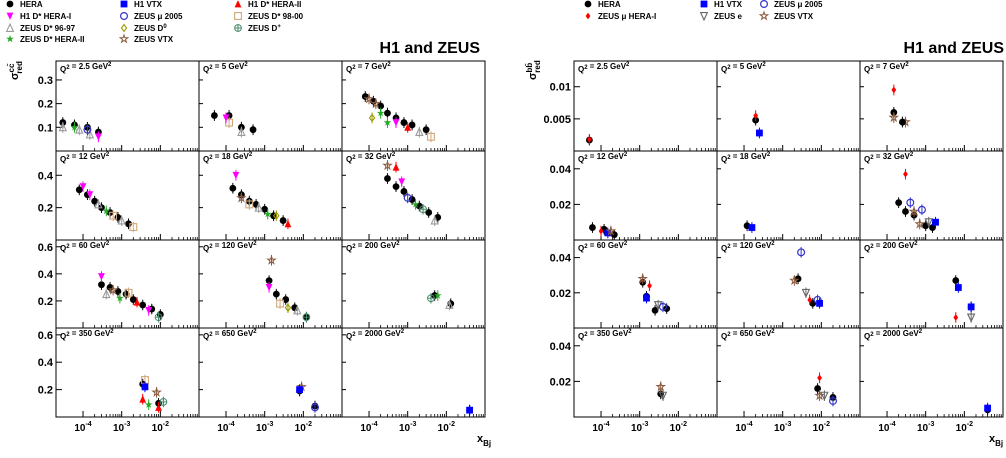  I want to click on legend-entry: ZEUS D* 96-97, so click(40, 27).